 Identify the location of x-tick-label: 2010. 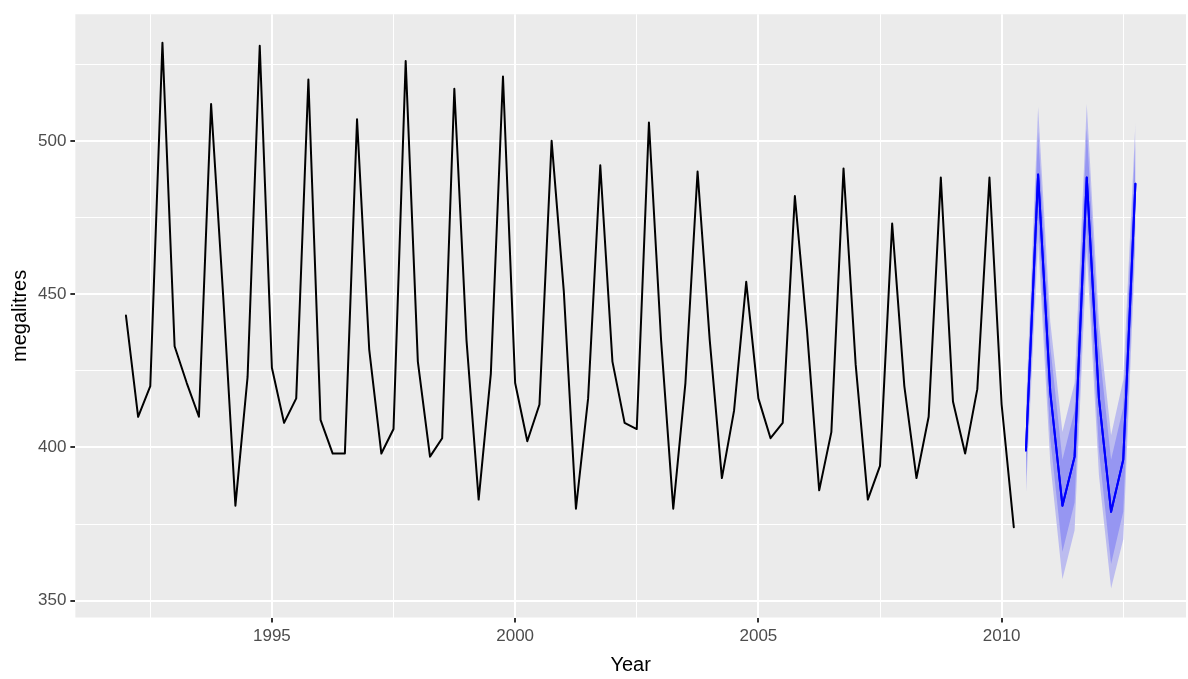
(1001, 636).